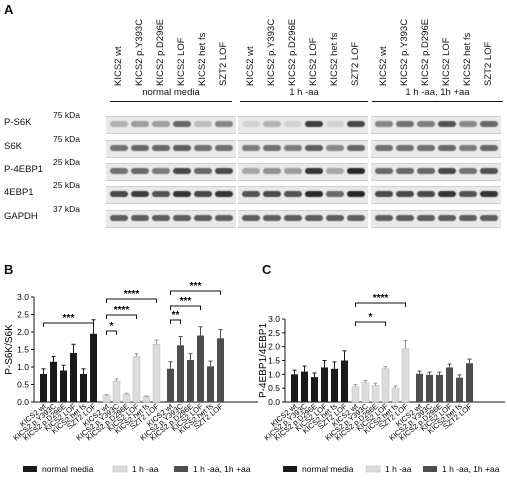 The height and width of the screenshot is (486, 507). Describe the element at coordinates (132, 294) in the screenshot. I see `significance-label: ****` at that location.